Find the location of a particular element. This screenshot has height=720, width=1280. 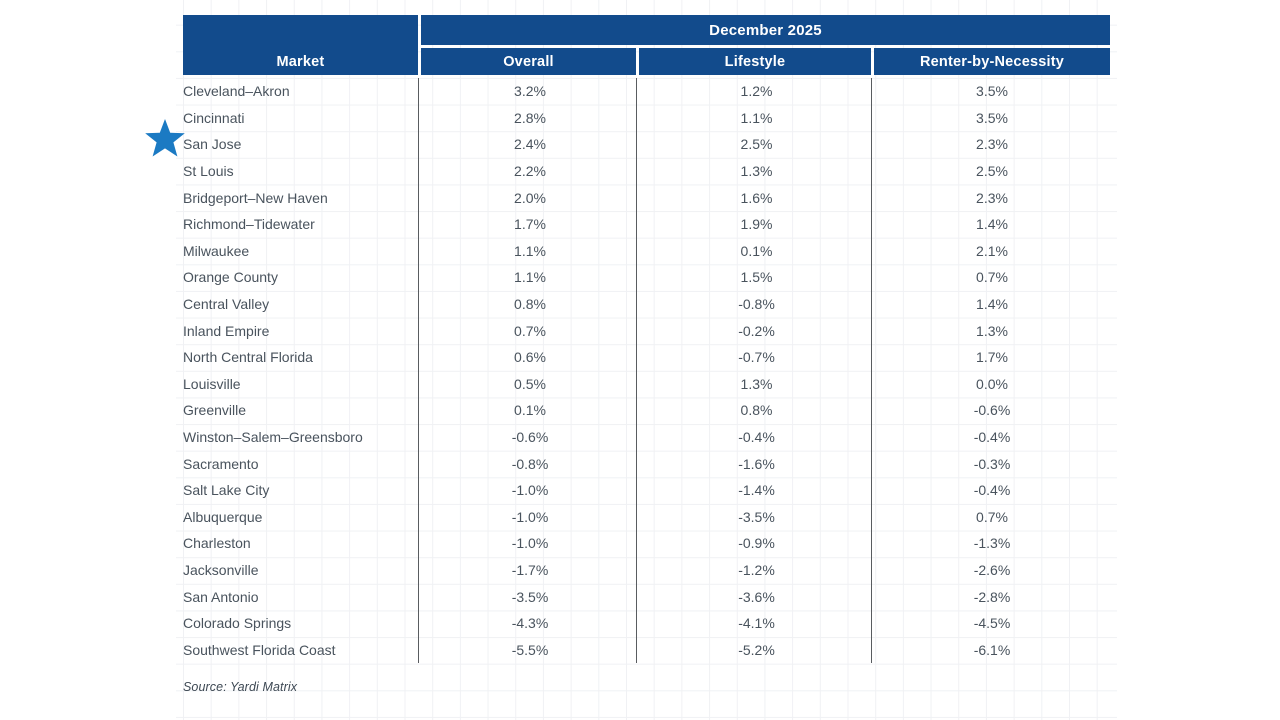

overall-value: 2.2% is located at coordinates (530, 171).